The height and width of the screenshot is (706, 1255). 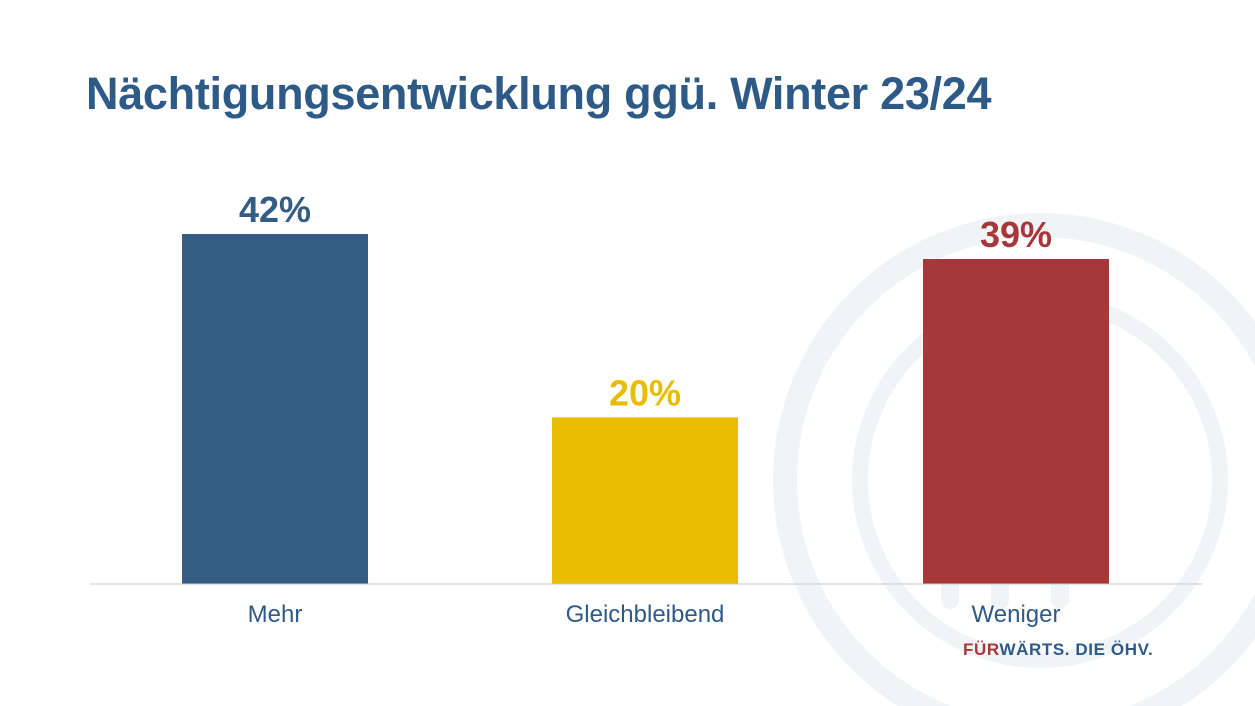 What do you see at coordinates (645, 392) in the screenshot?
I see `value-label-gleichbleibend: 20%` at bounding box center [645, 392].